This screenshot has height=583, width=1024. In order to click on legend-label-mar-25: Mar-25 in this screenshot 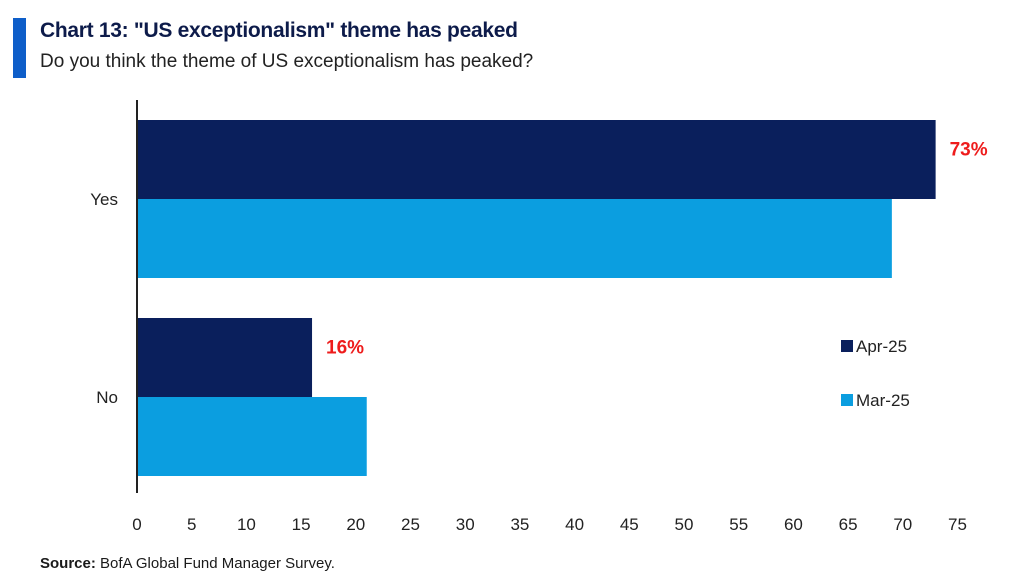, I will do `click(883, 400)`.